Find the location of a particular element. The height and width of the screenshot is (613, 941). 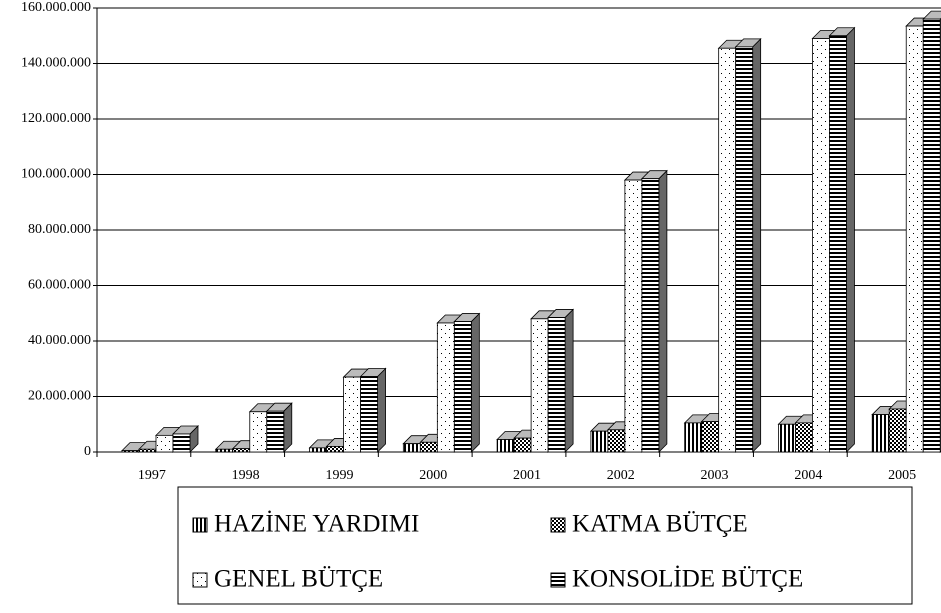

x-tick-label: 2001 is located at coordinates (527, 475).